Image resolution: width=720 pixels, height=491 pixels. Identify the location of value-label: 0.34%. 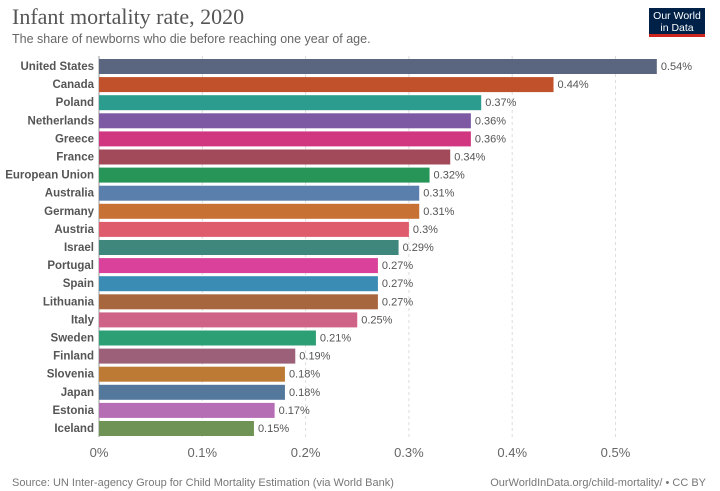
(469, 158).